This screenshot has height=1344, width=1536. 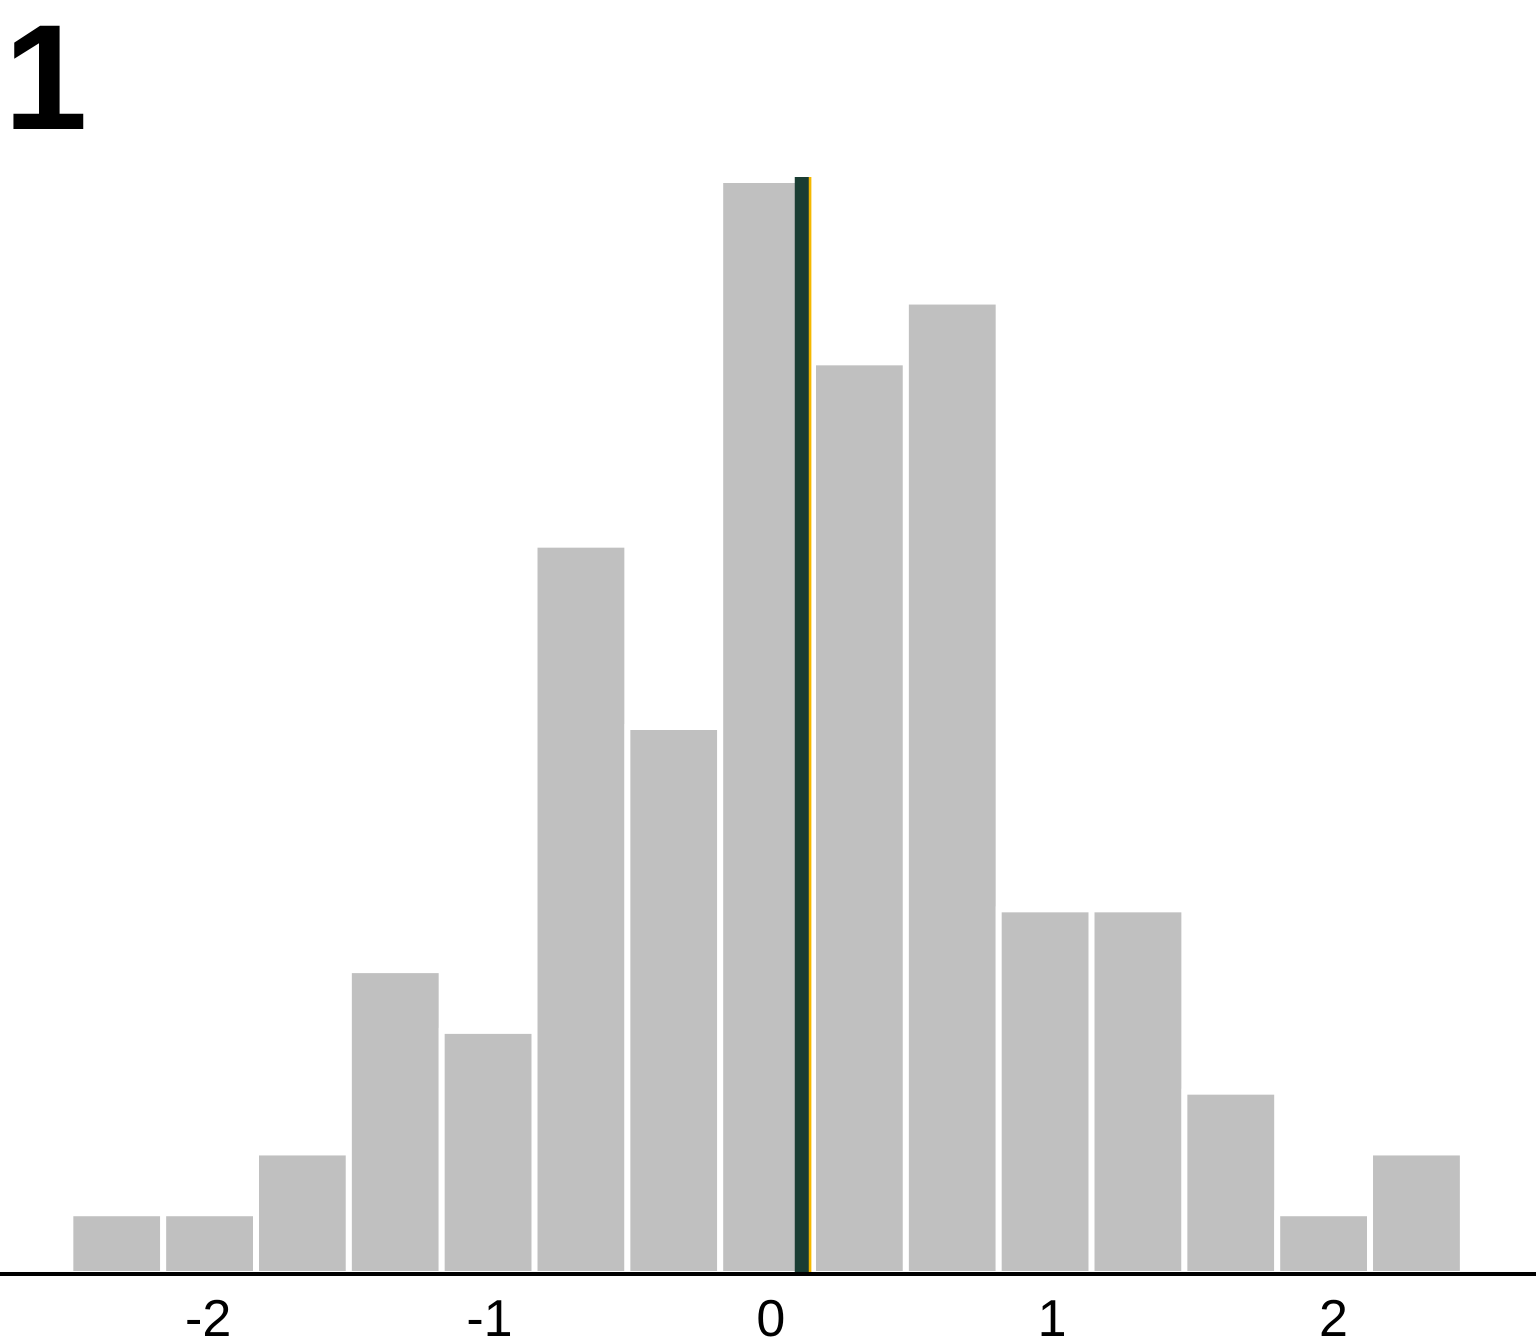 What do you see at coordinates (805, 725) in the screenshot?
I see `reference-lines` at bounding box center [805, 725].